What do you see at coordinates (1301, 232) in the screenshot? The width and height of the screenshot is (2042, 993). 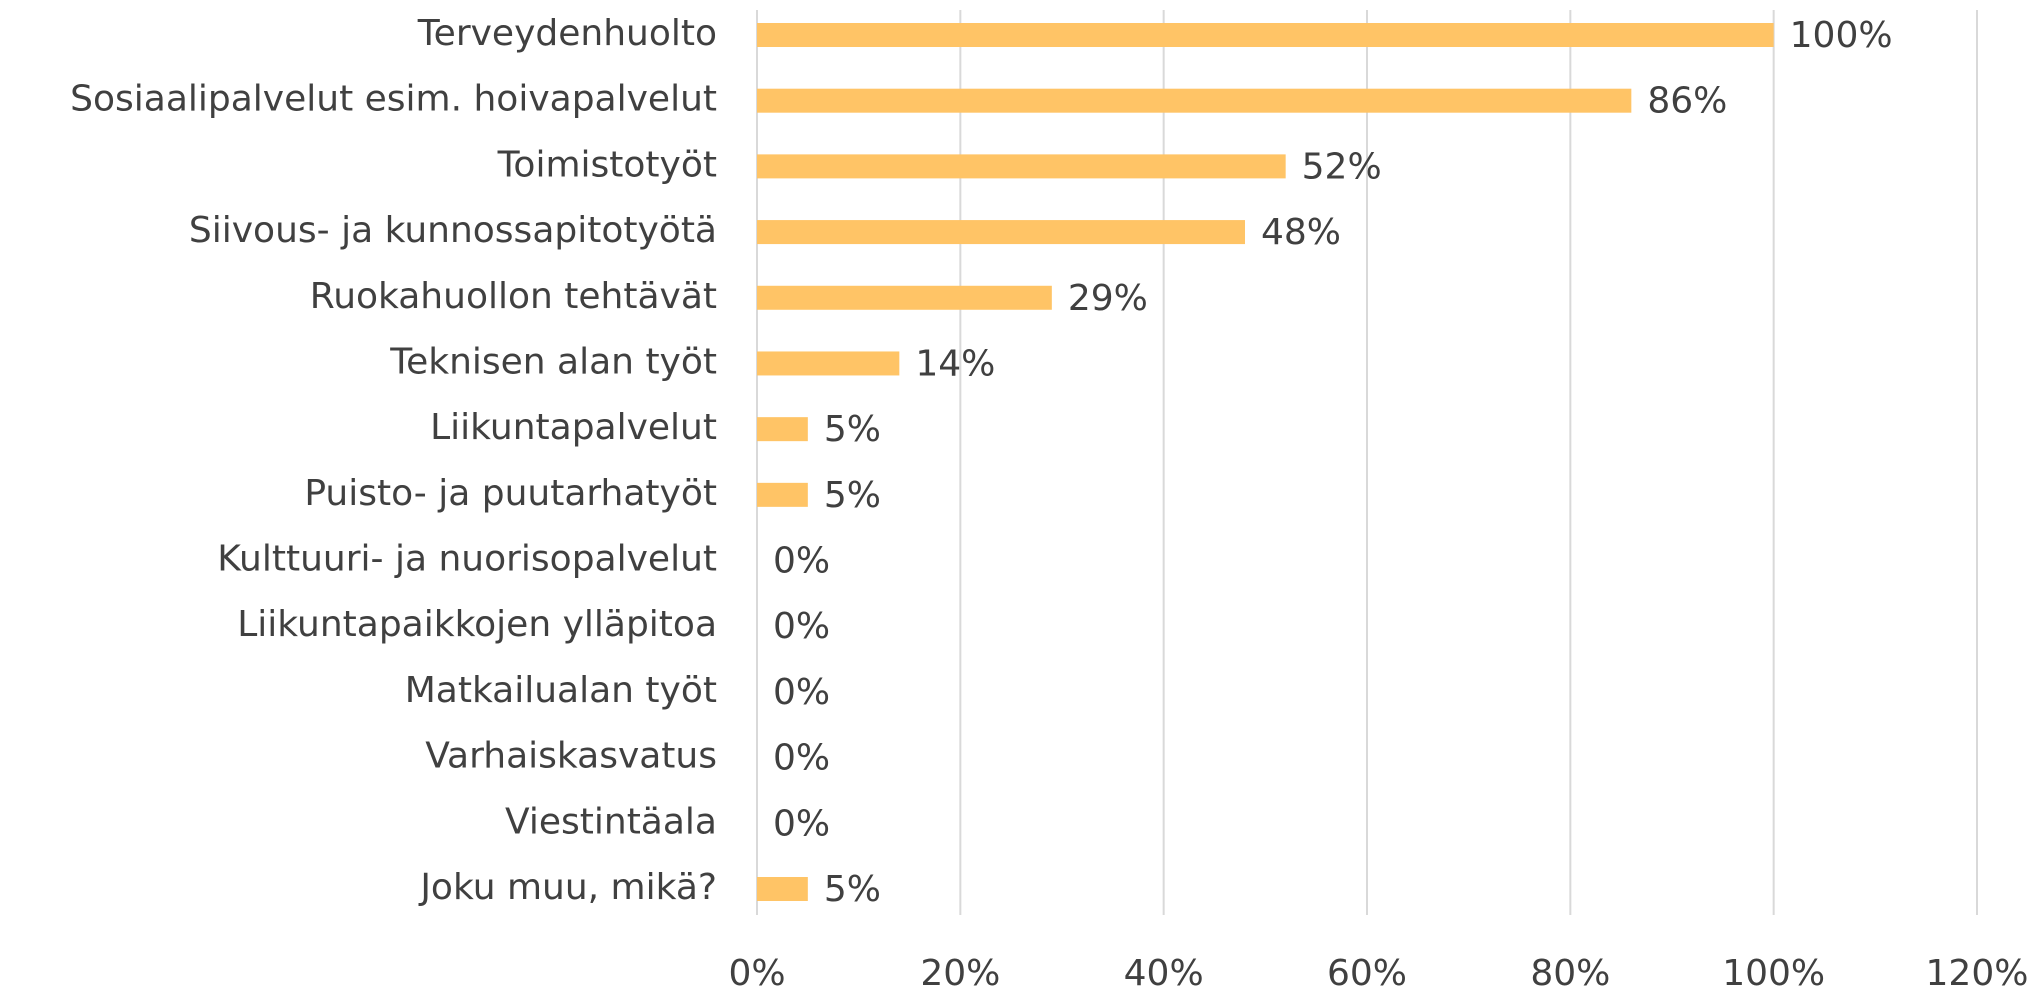 I see `value-label: 48%` at bounding box center [1301, 232].